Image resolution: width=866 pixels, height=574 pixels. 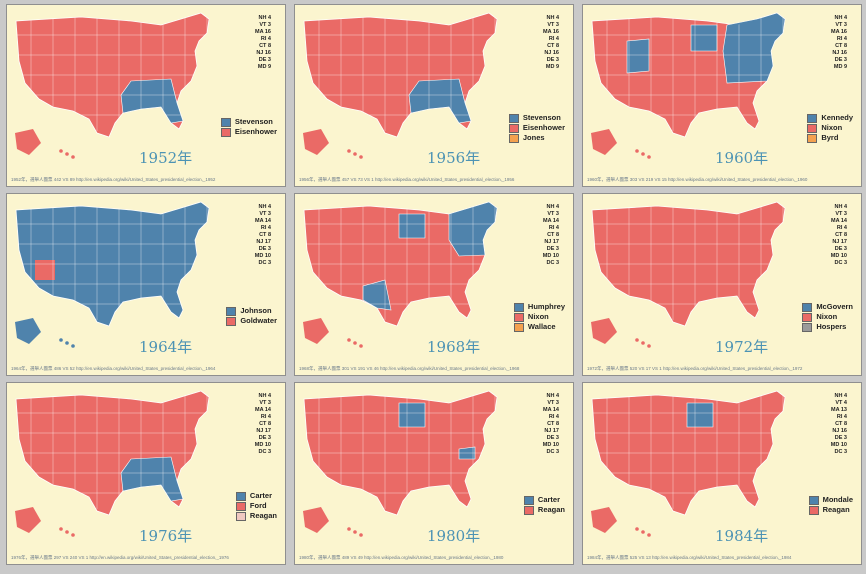 I want to click on legend-label: Byrd, so click(x=830, y=137).